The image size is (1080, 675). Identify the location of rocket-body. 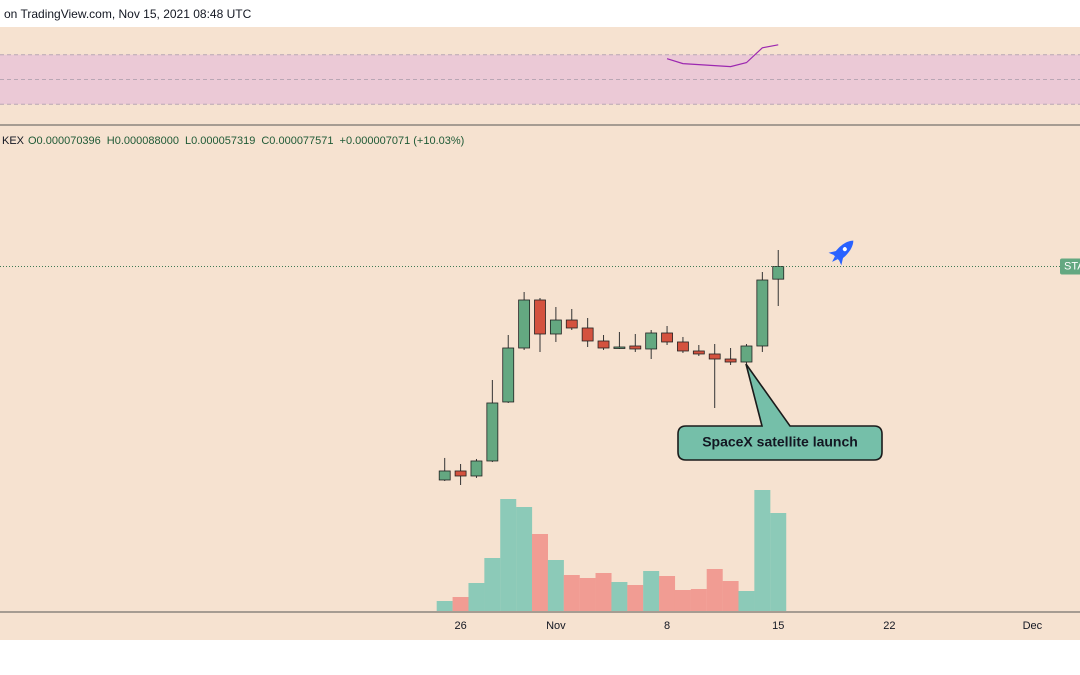
(843, 250).